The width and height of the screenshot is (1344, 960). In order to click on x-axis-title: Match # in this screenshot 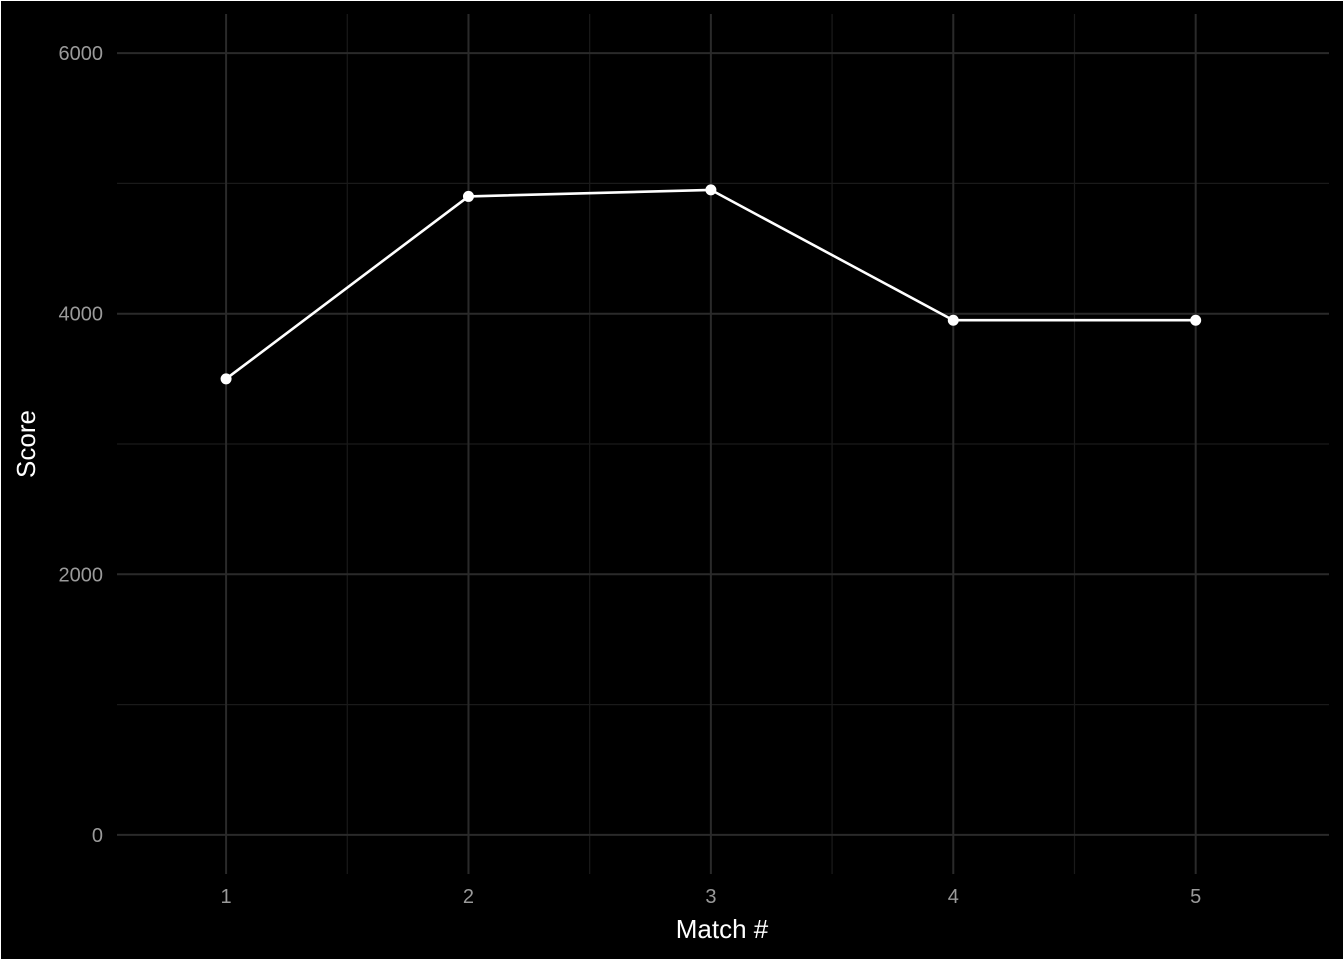, I will do `click(722, 929)`.